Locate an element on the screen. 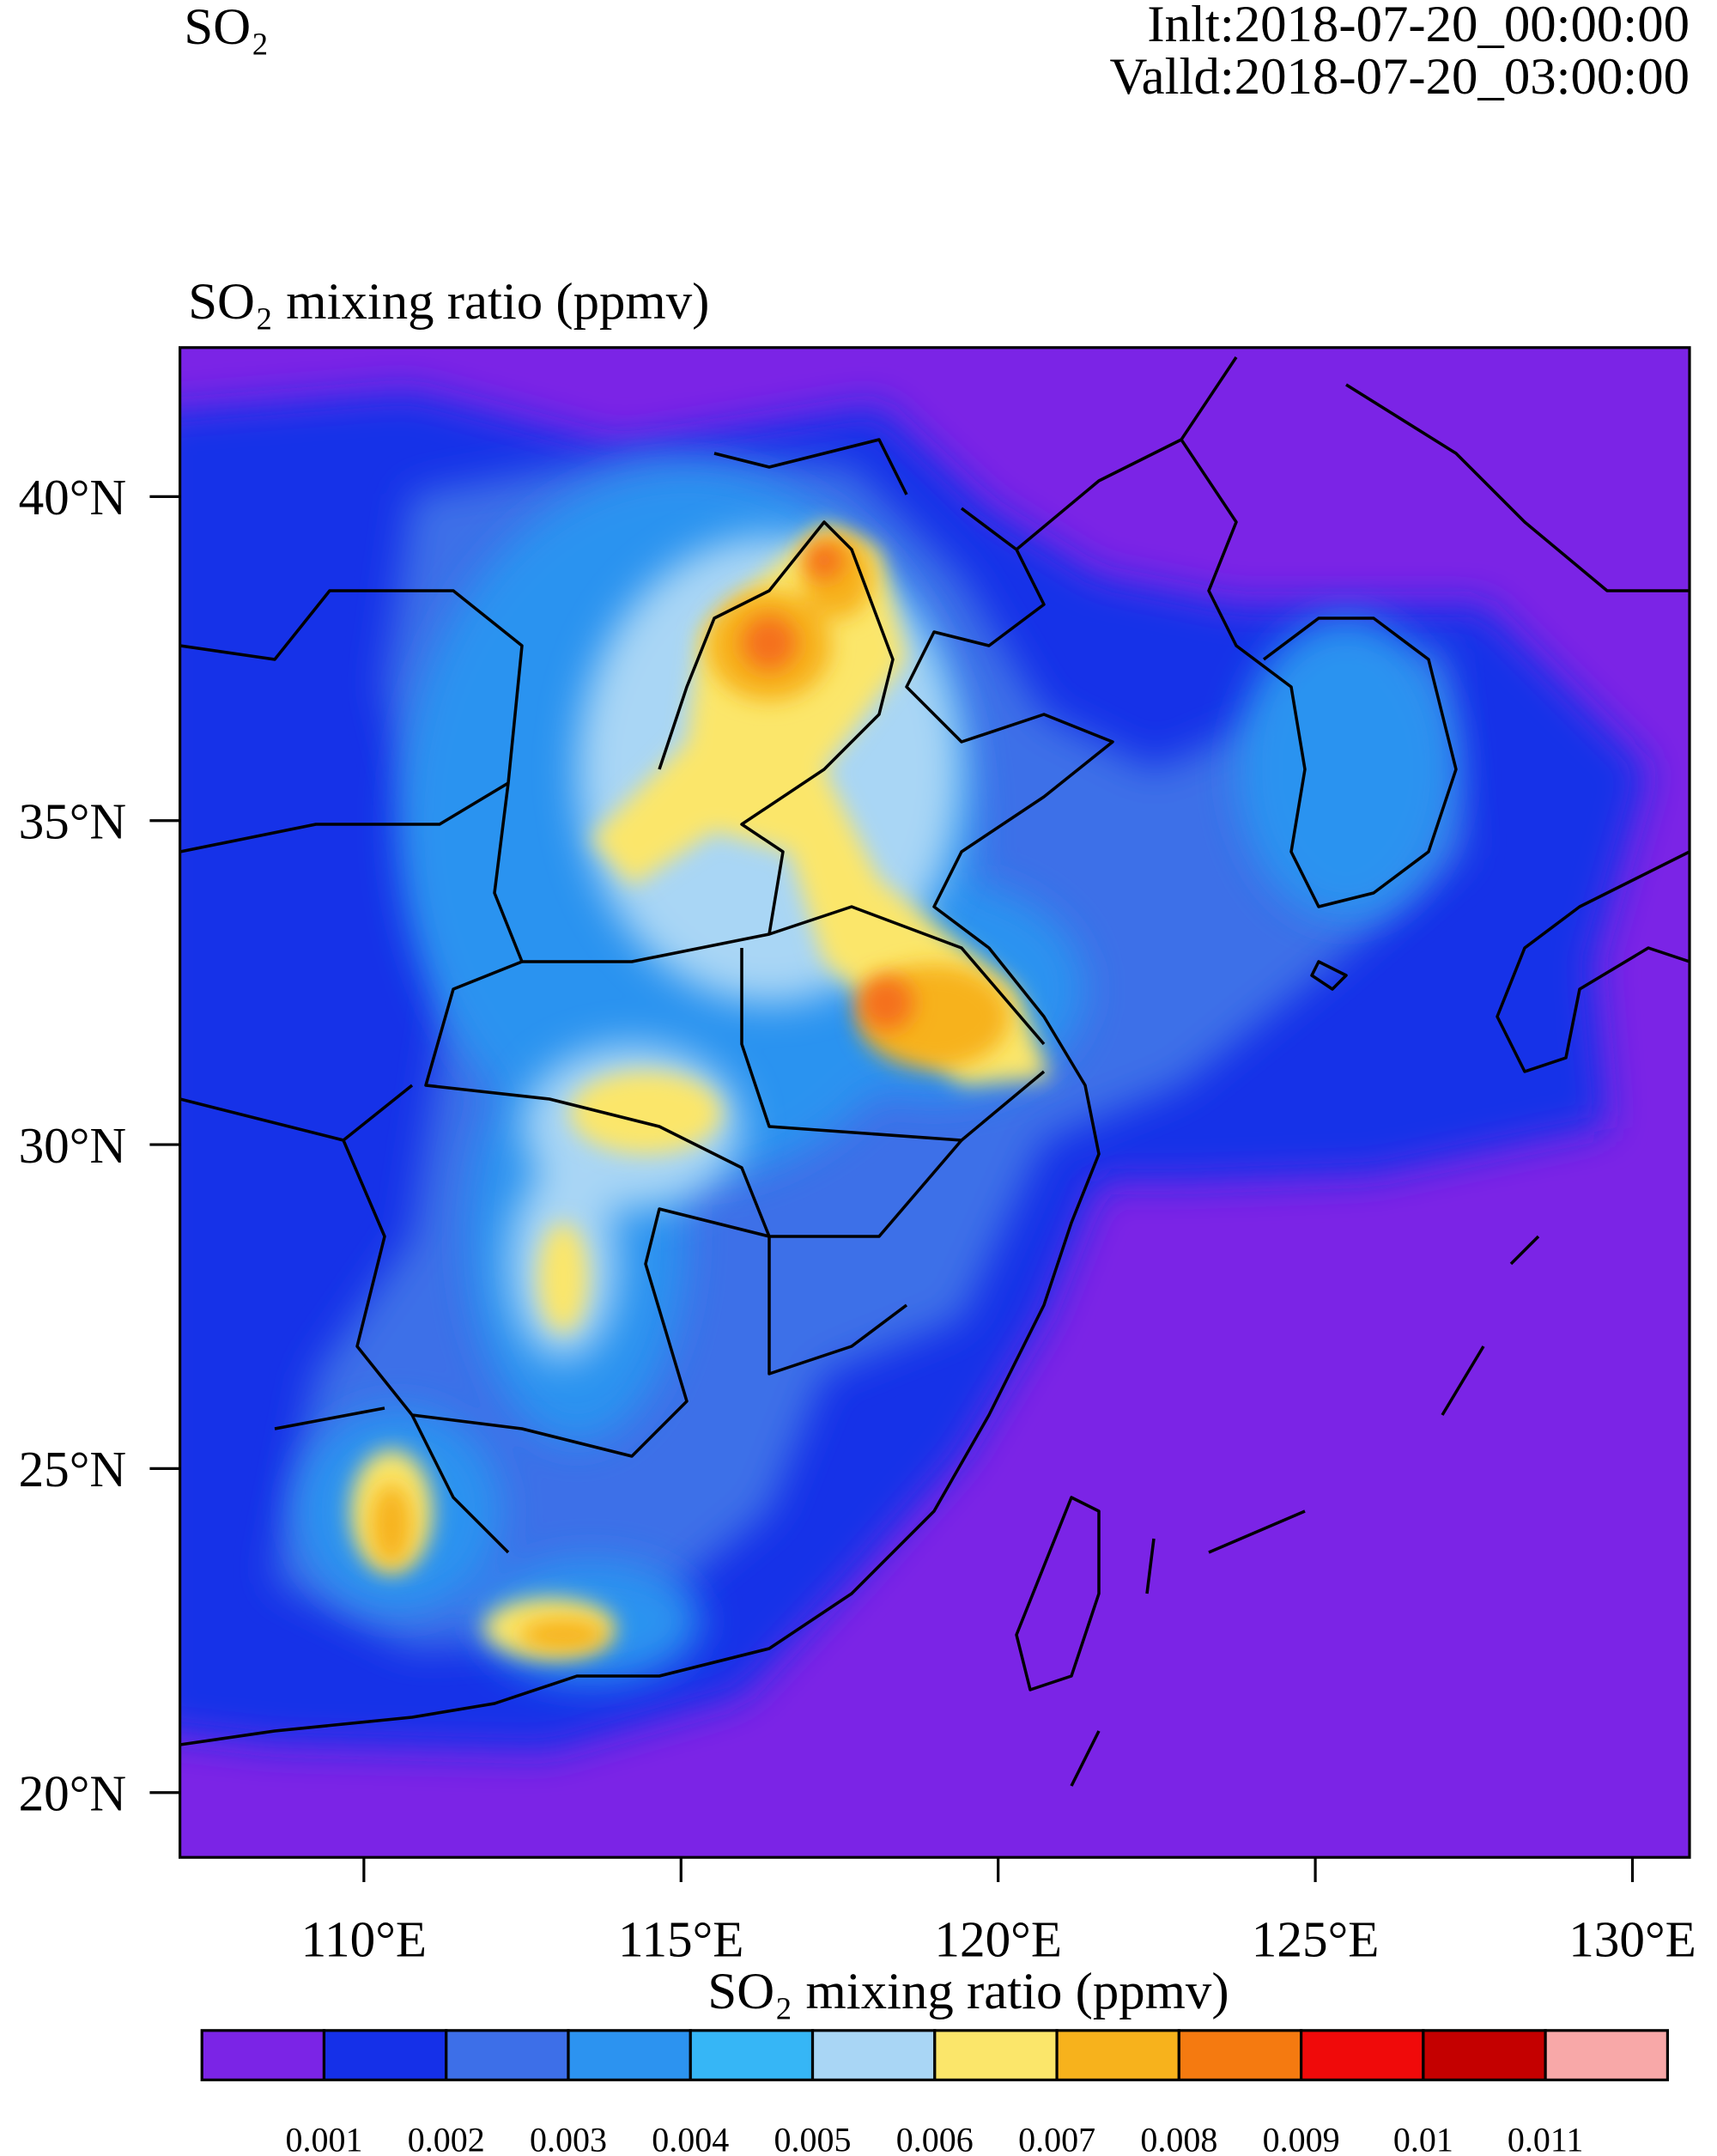 This screenshot has width=1717, height=2156. y-tick-label: 40°N is located at coordinates (73, 497).